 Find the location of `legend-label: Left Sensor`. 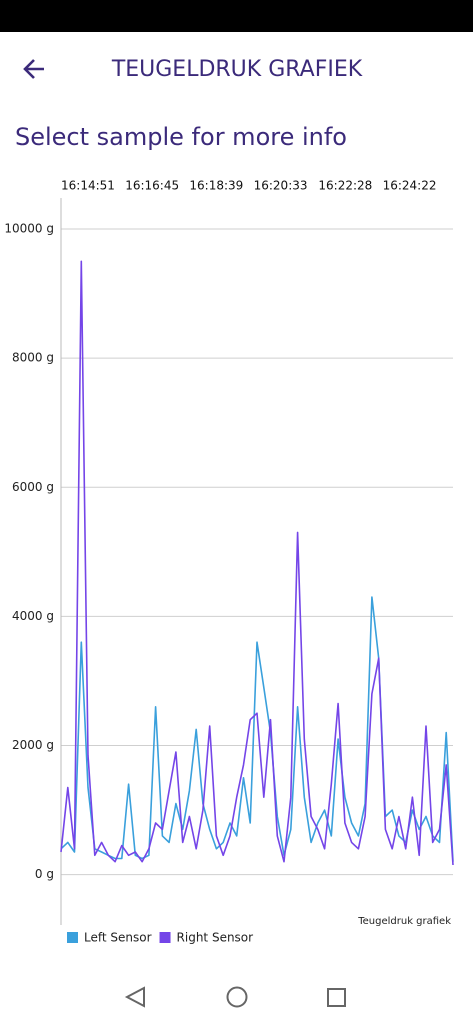

legend-label: Left Sensor is located at coordinates (118, 938).